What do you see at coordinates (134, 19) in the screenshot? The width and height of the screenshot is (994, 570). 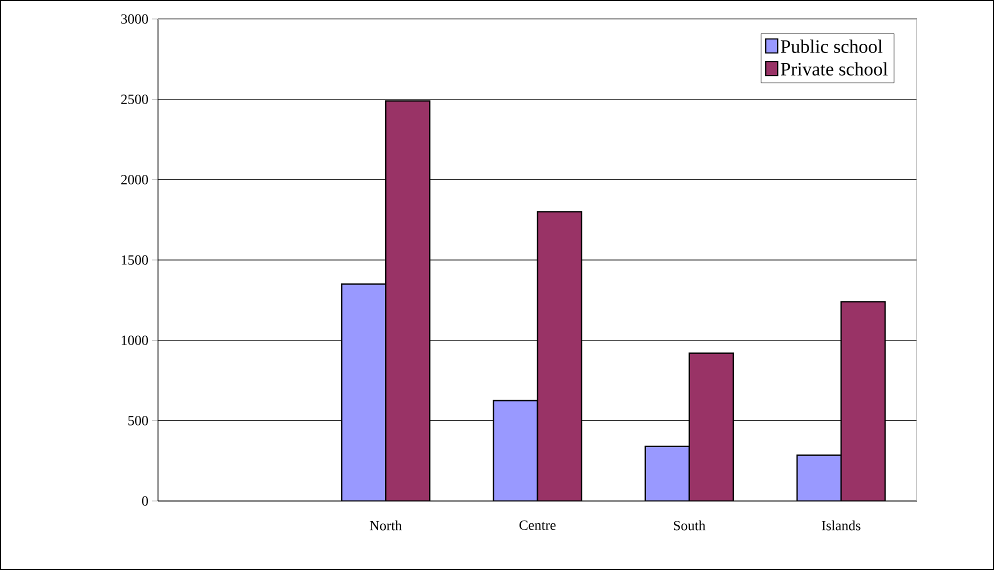 I see `y-tick-label: 3000` at bounding box center [134, 19].